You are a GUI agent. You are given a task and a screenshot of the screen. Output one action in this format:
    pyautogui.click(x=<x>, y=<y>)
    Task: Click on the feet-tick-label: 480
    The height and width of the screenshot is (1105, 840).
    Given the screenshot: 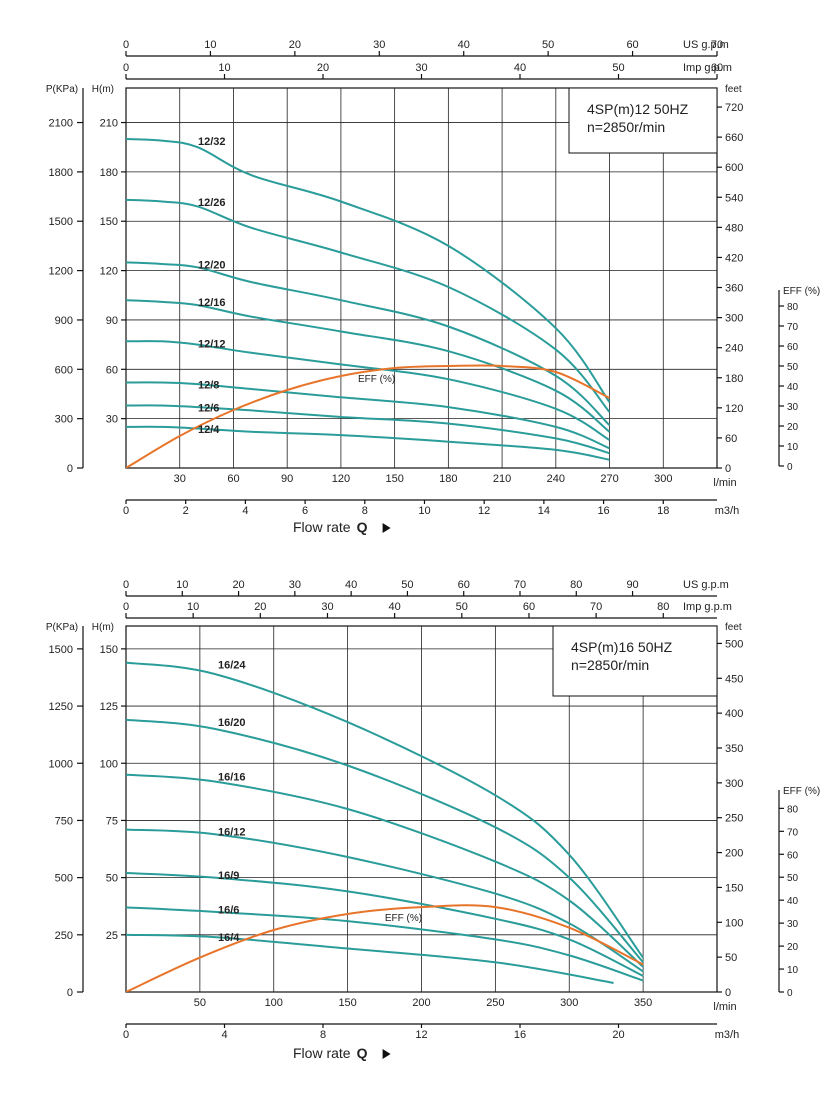 What is the action you would take?
    pyautogui.click(x=734, y=228)
    